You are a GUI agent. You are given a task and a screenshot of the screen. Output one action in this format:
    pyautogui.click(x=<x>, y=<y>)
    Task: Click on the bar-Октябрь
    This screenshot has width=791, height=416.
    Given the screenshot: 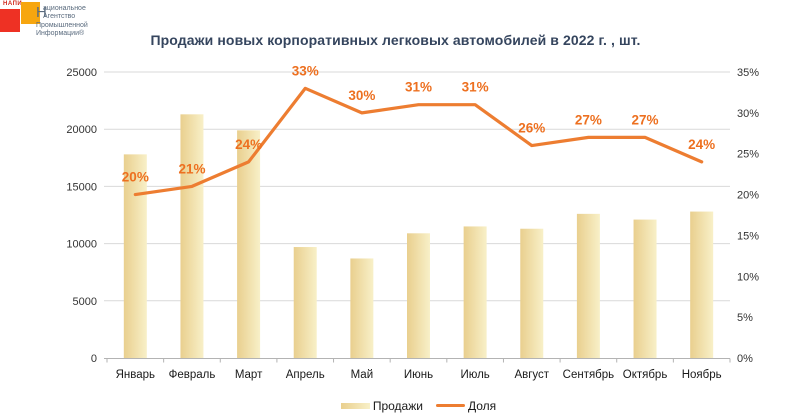 What is the action you would take?
    pyautogui.click(x=645, y=288)
    